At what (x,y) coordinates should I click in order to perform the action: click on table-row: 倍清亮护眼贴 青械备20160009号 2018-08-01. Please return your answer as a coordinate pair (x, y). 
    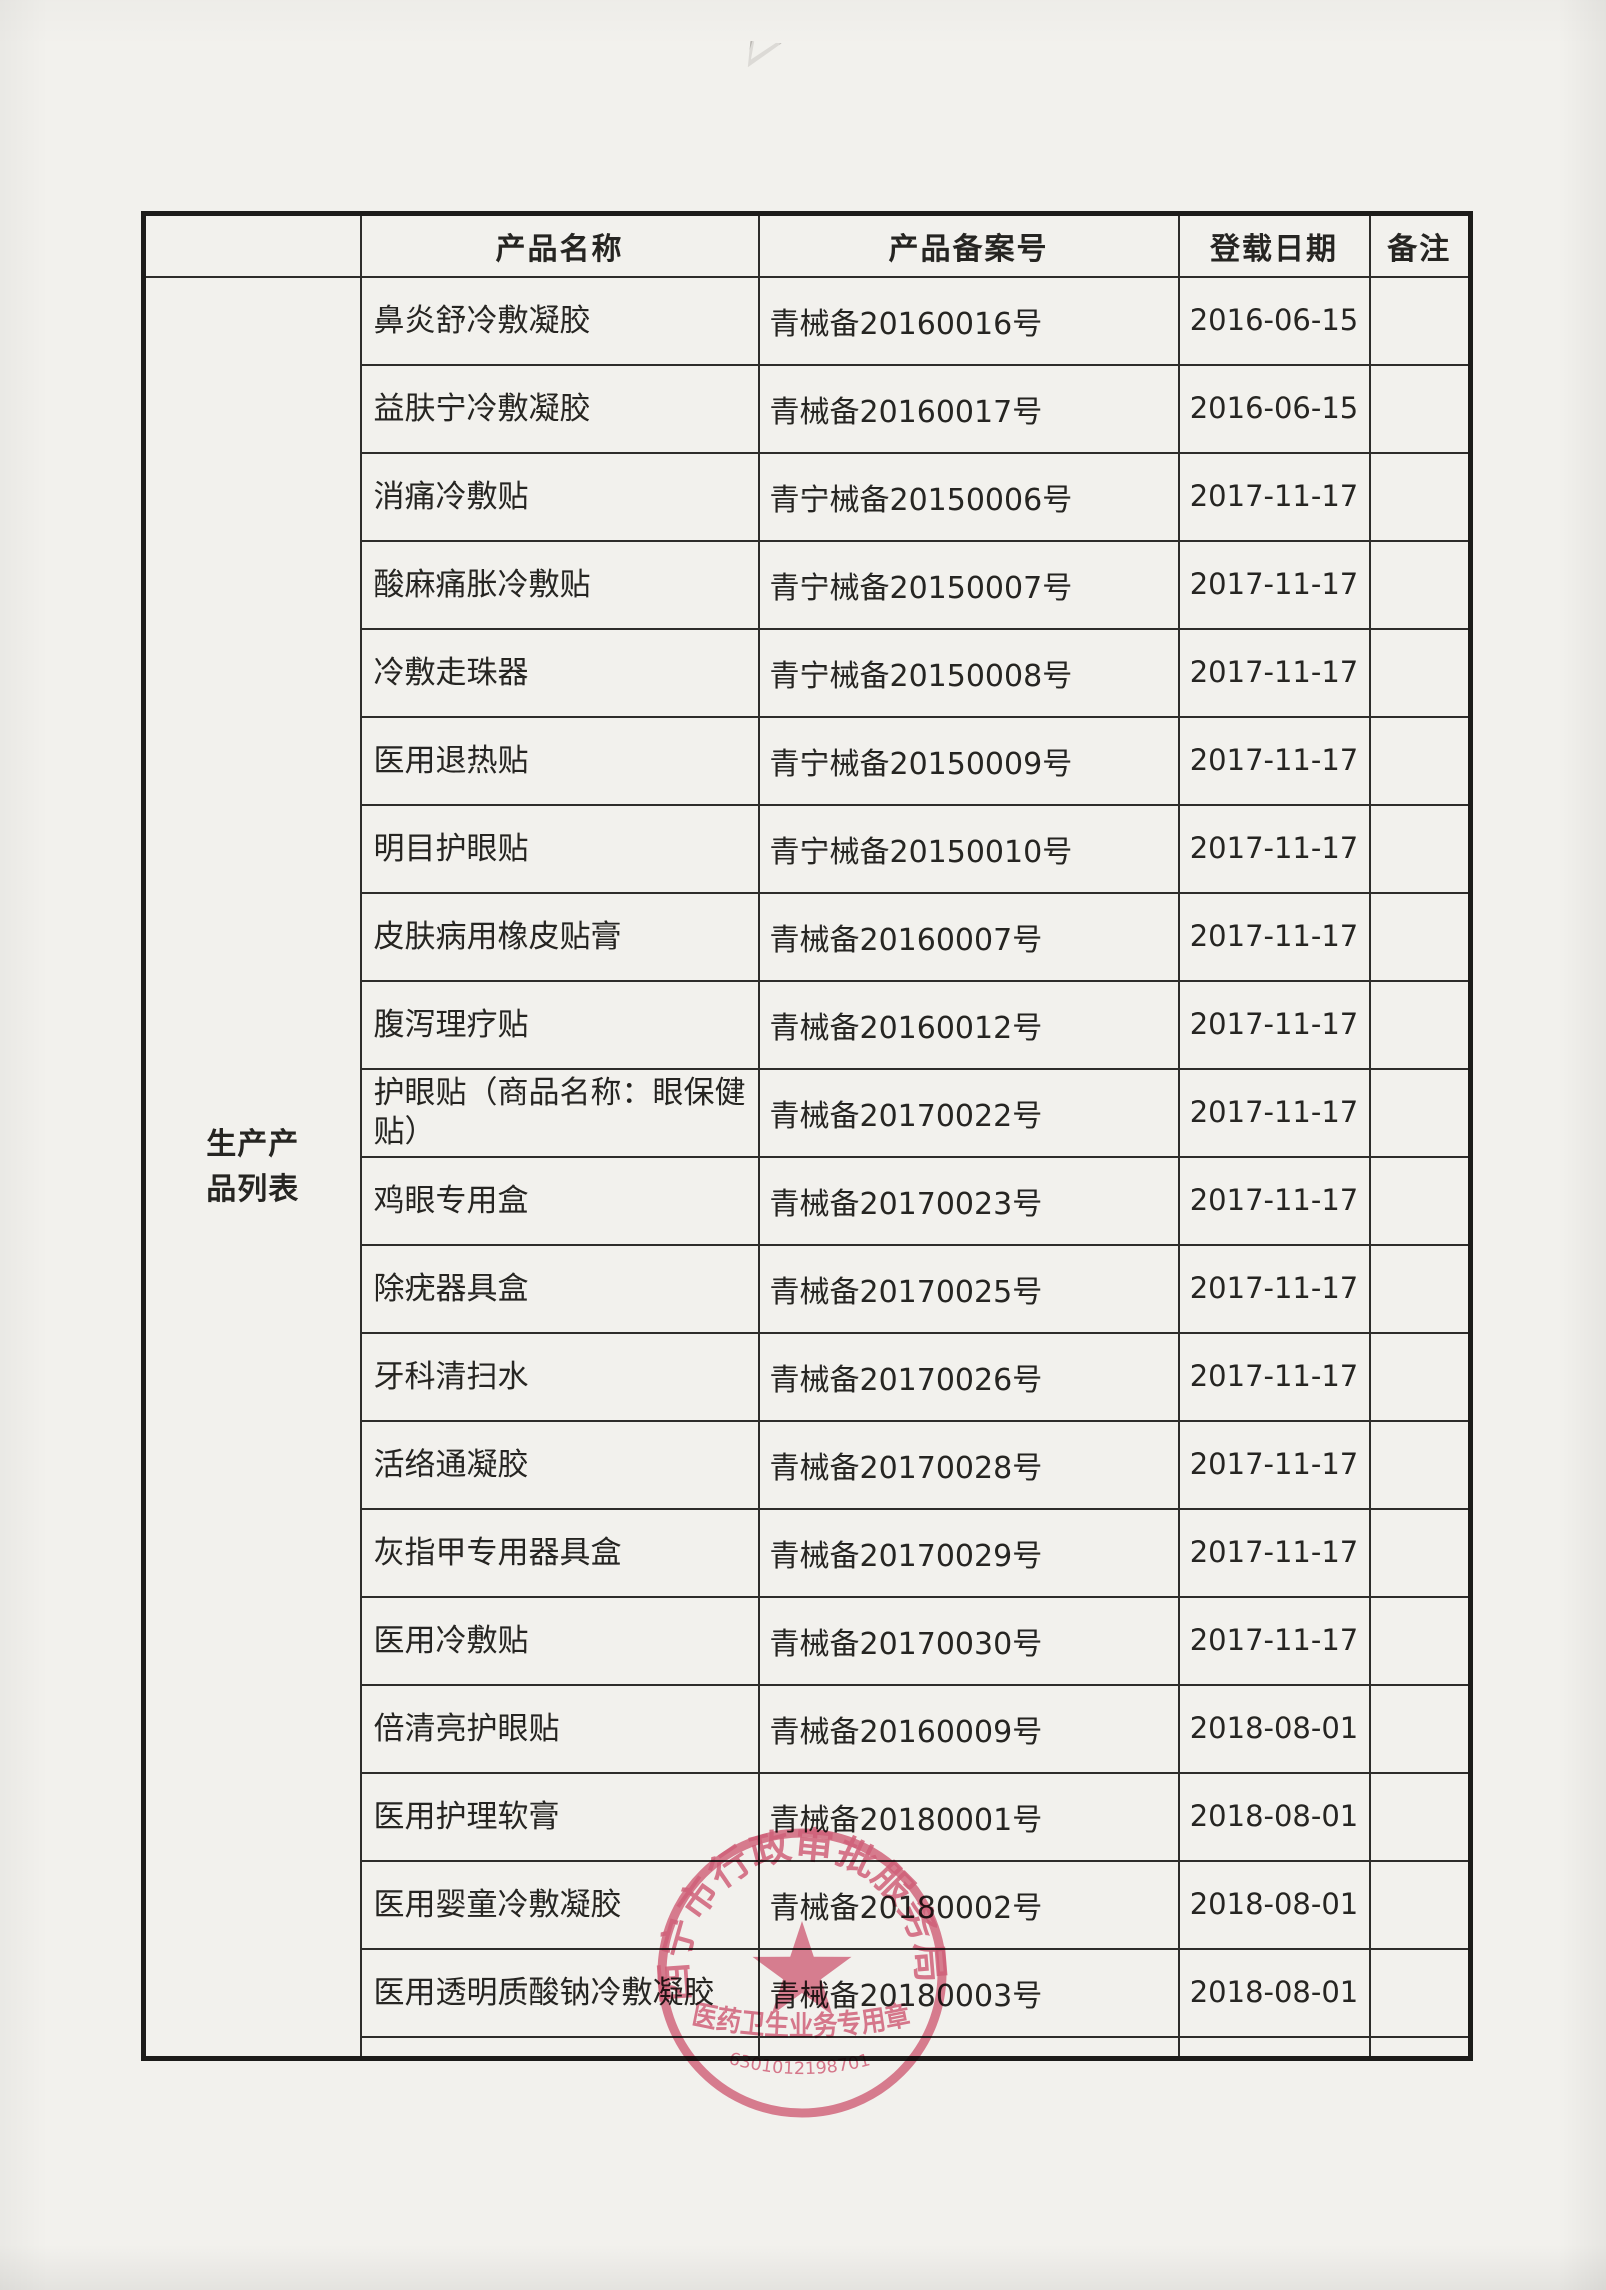
    Looking at the image, I should click on (808, 1729).